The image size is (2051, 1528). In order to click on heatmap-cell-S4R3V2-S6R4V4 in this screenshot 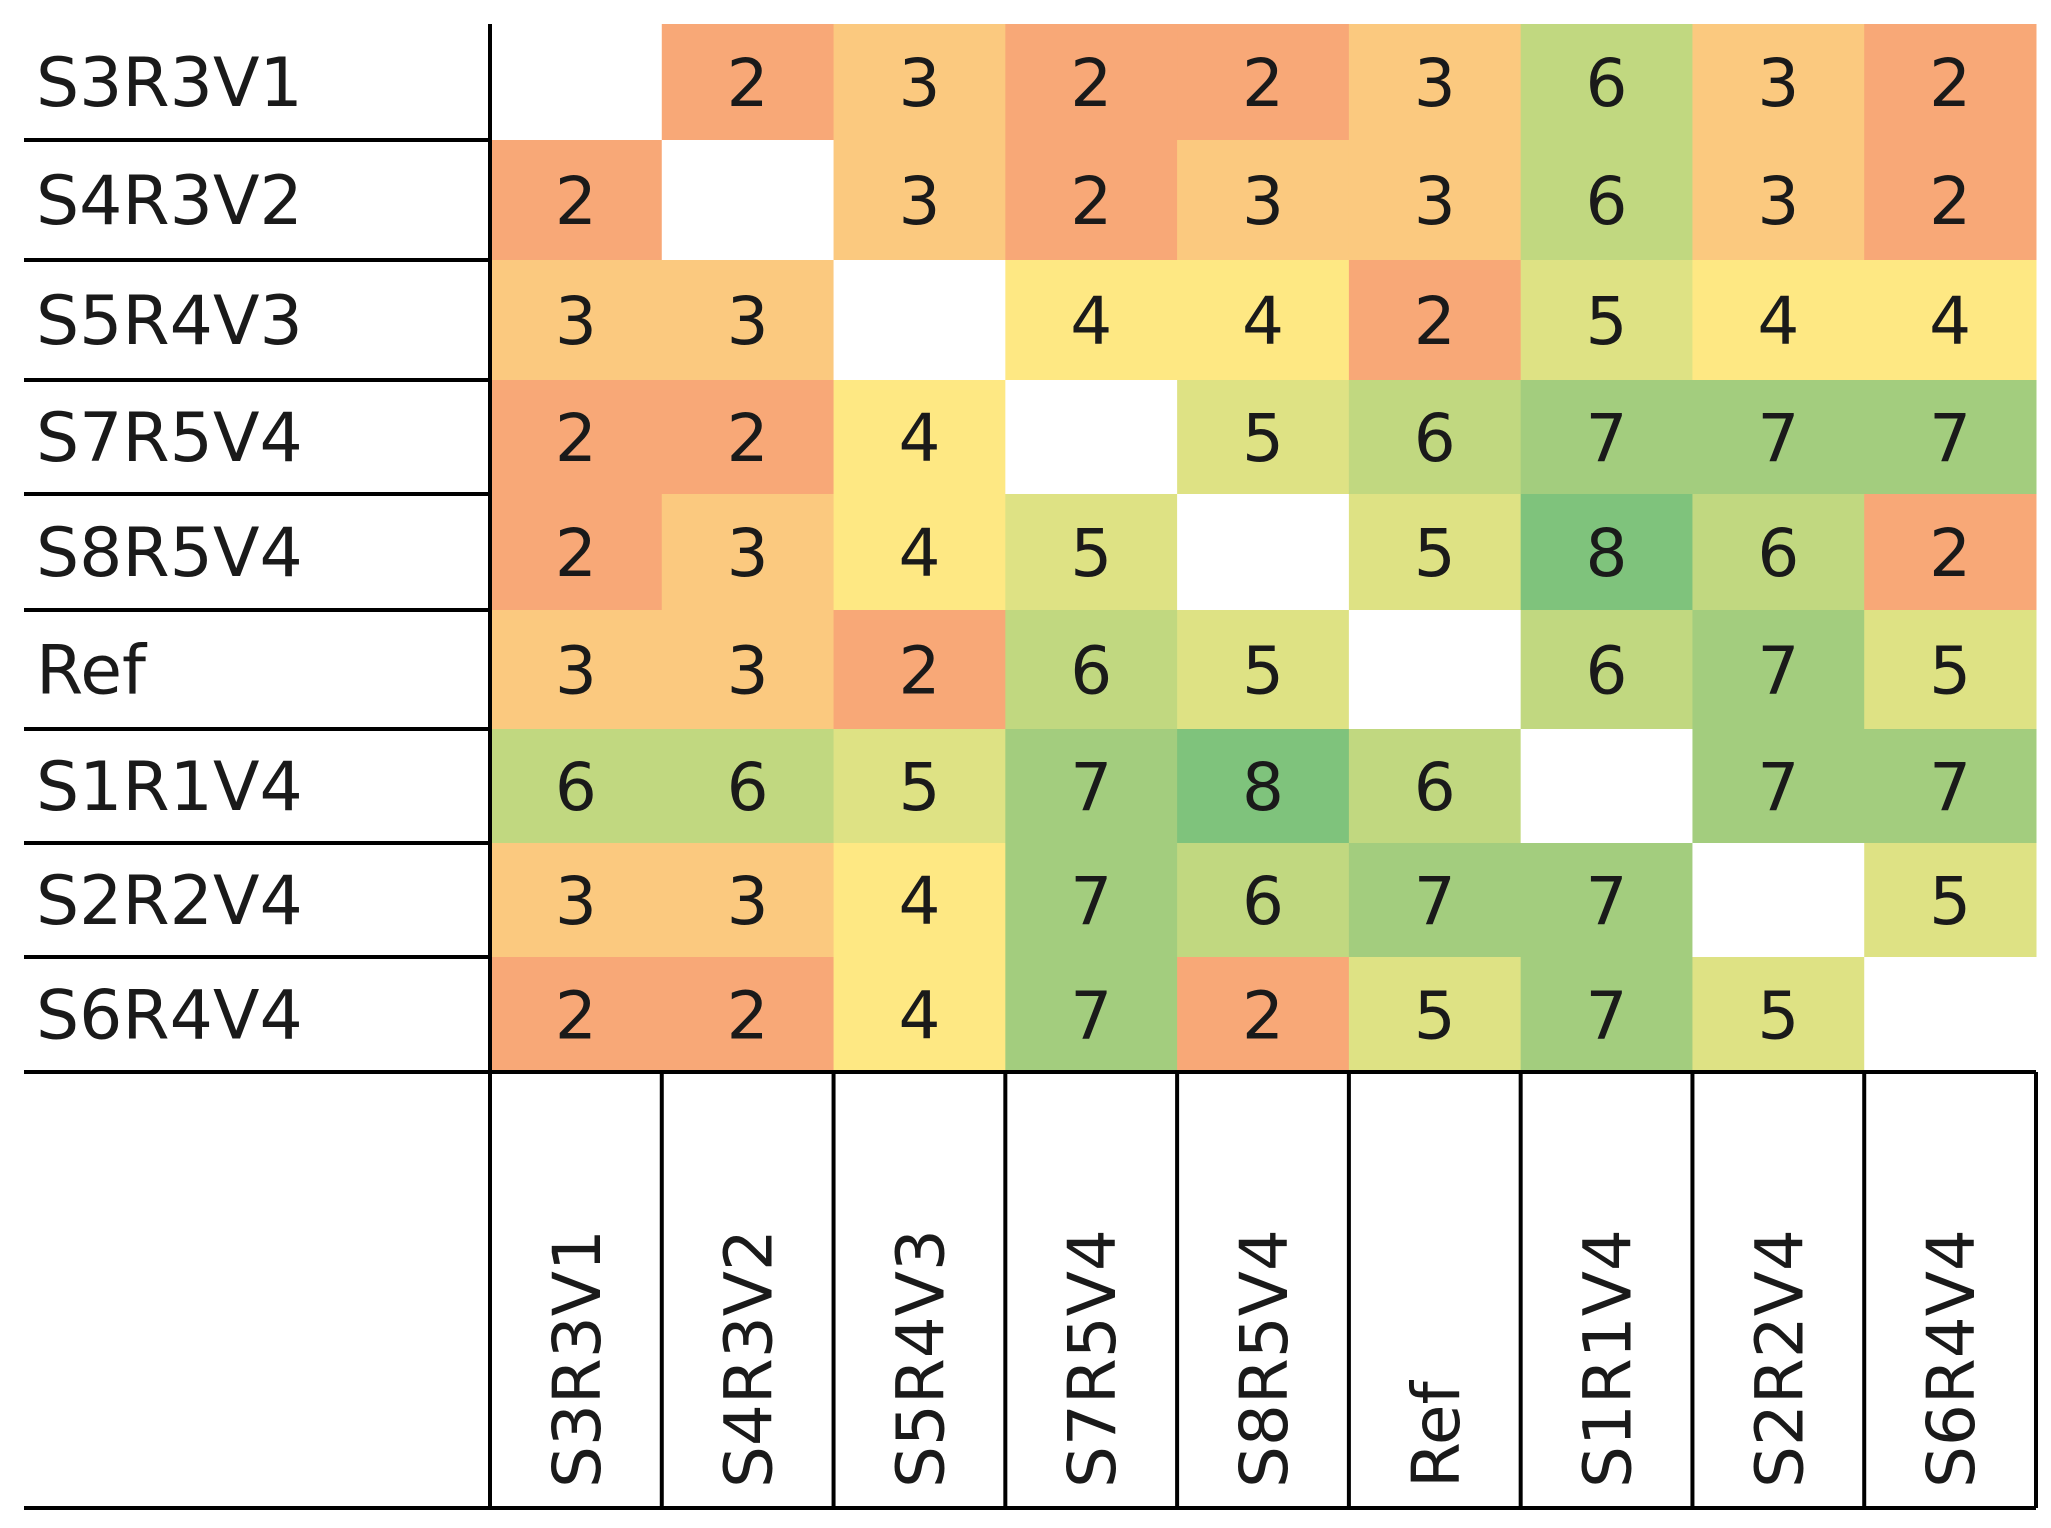, I will do `click(1950, 200)`.